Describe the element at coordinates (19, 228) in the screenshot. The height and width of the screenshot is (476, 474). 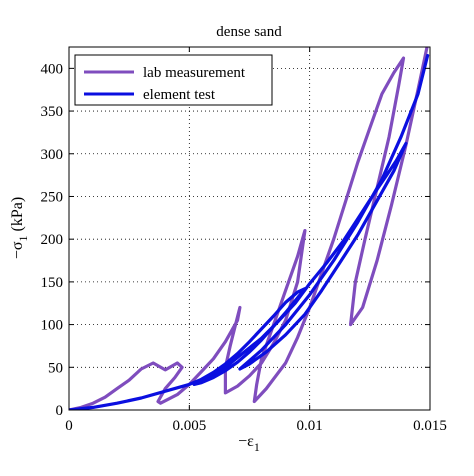
I see `y-axis-label: −σ1 (kPa)` at that location.